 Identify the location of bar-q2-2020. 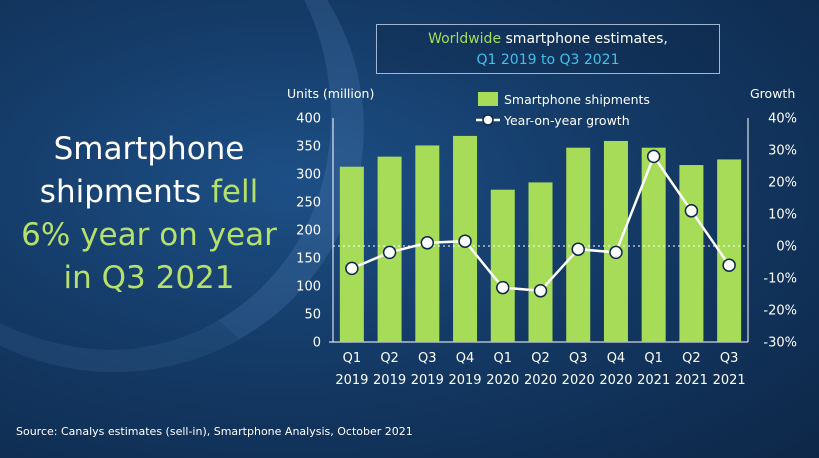
(540, 262).